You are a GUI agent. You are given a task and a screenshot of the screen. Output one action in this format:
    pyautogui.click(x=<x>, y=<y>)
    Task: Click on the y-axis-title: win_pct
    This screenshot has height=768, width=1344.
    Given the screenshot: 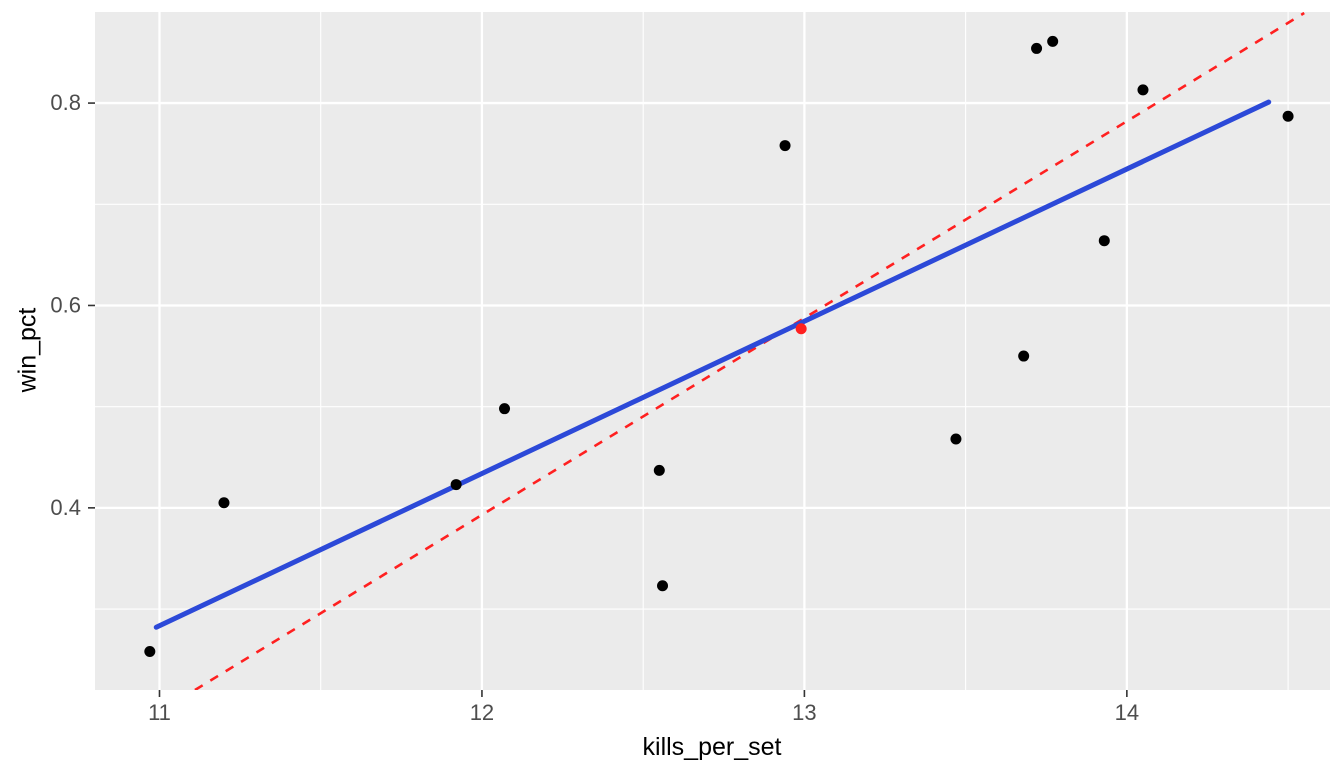 What is the action you would take?
    pyautogui.click(x=27, y=350)
    